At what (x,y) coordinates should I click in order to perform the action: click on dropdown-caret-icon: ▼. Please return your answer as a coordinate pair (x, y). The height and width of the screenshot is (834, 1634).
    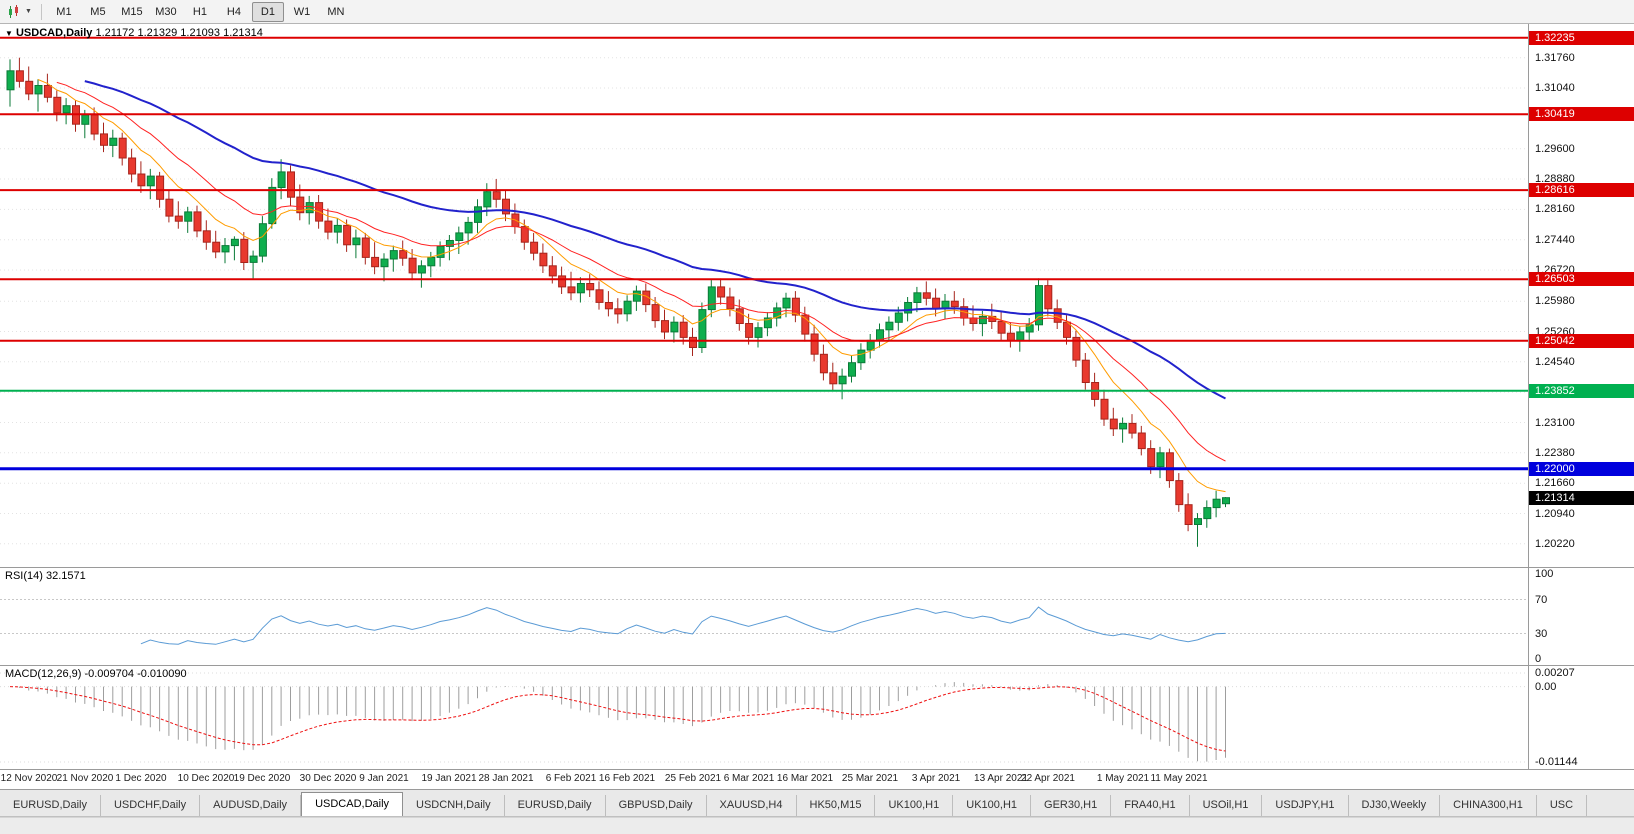
    Looking at the image, I should click on (28, 11).